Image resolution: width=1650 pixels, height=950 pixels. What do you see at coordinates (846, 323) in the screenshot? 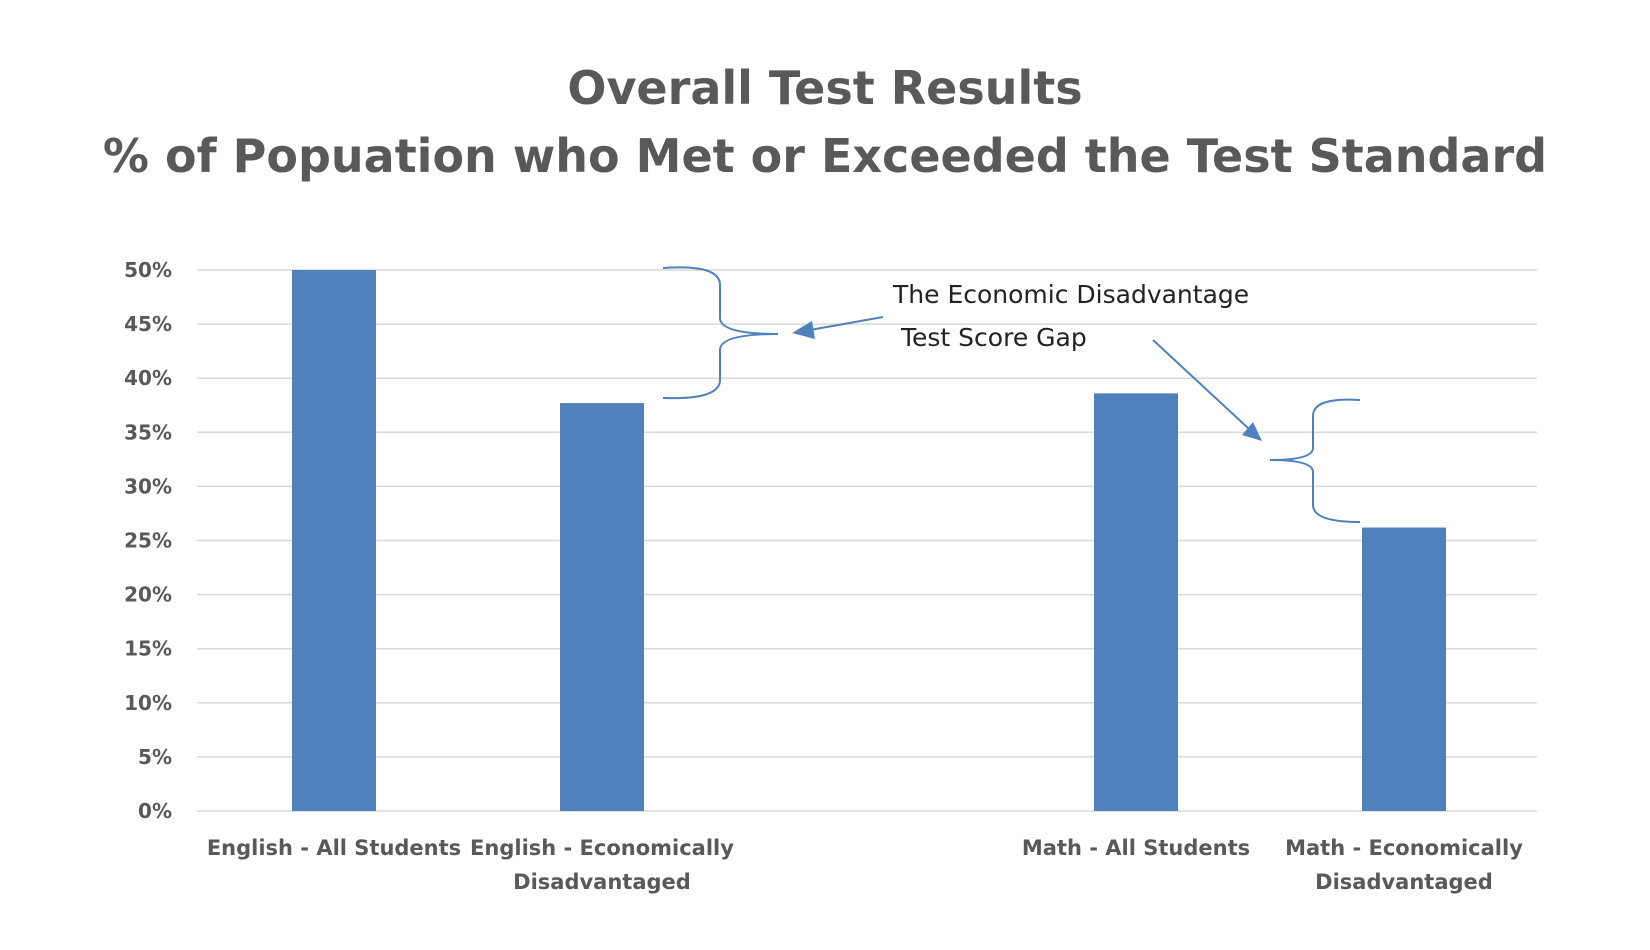
I see `english-gap-arrow` at bounding box center [846, 323].